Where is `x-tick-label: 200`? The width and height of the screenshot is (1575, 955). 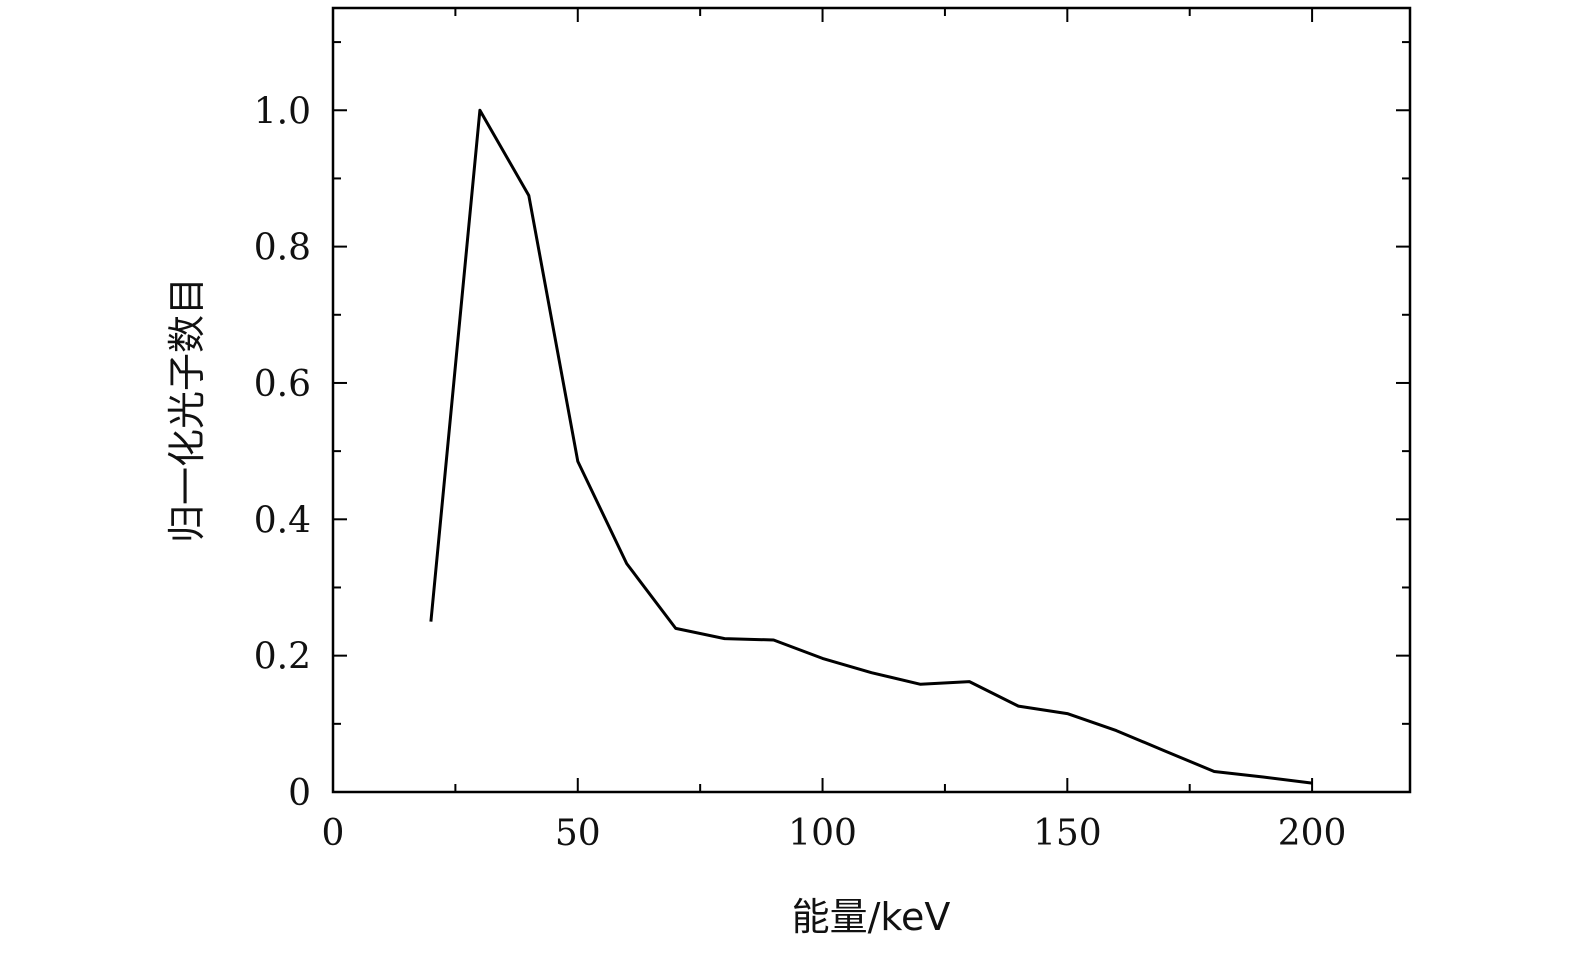 x-tick-label: 200 is located at coordinates (1312, 833).